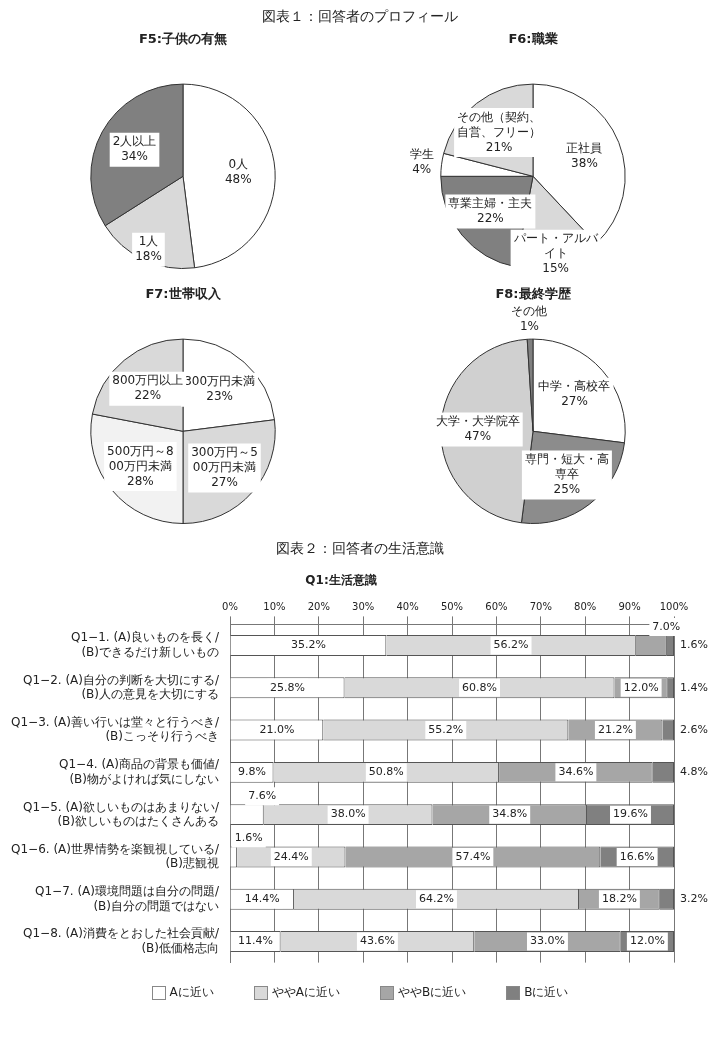  I want to click on data-label: 2.6%, so click(694, 729).